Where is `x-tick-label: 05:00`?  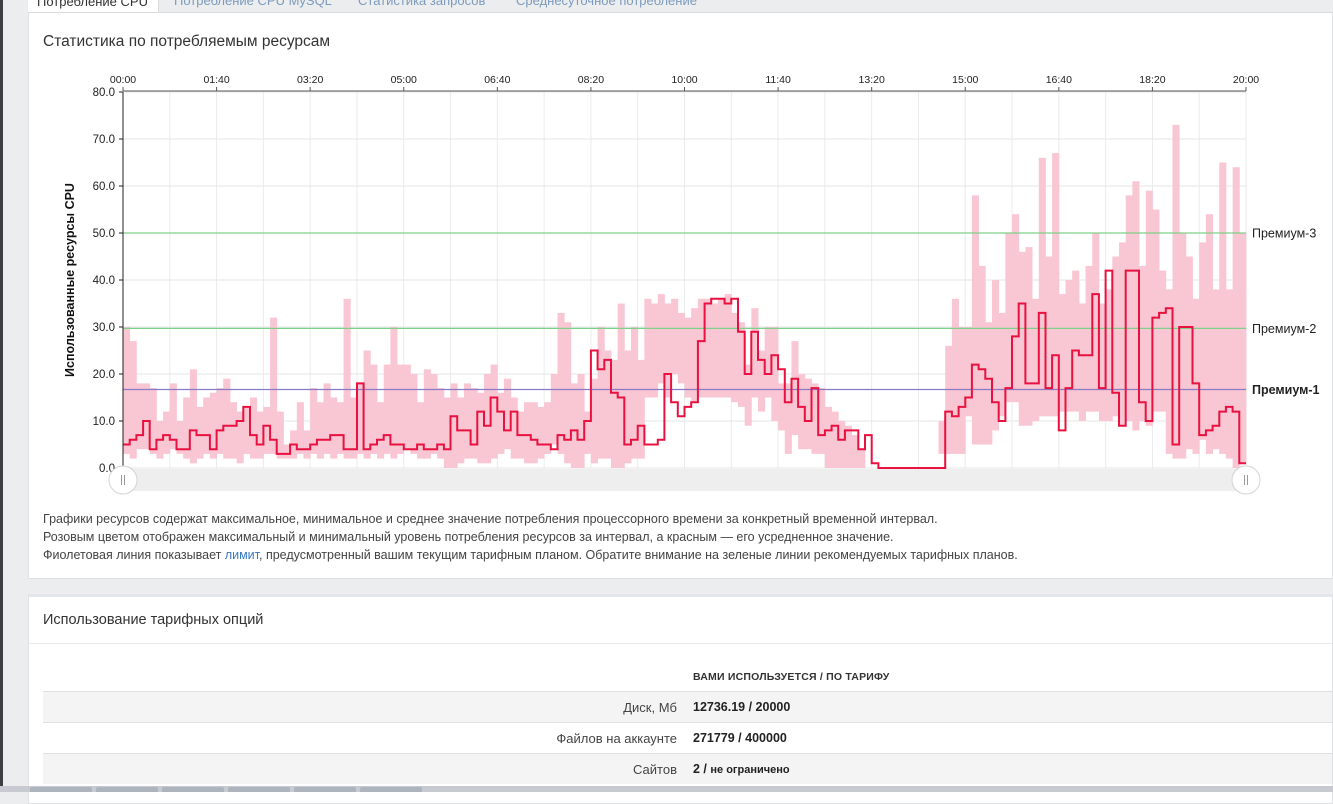 x-tick-label: 05:00 is located at coordinates (404, 80).